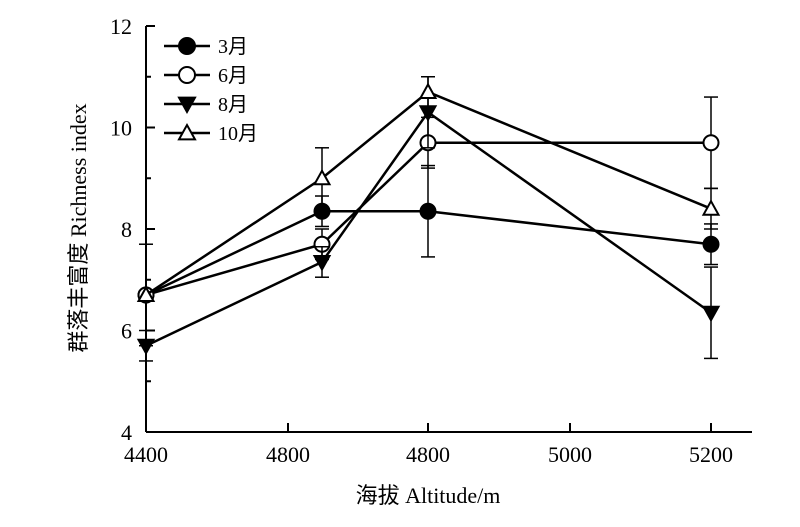 The image size is (800, 527). What do you see at coordinates (206, 76) in the screenshot?
I see `legend-item-2: 6月` at bounding box center [206, 76].